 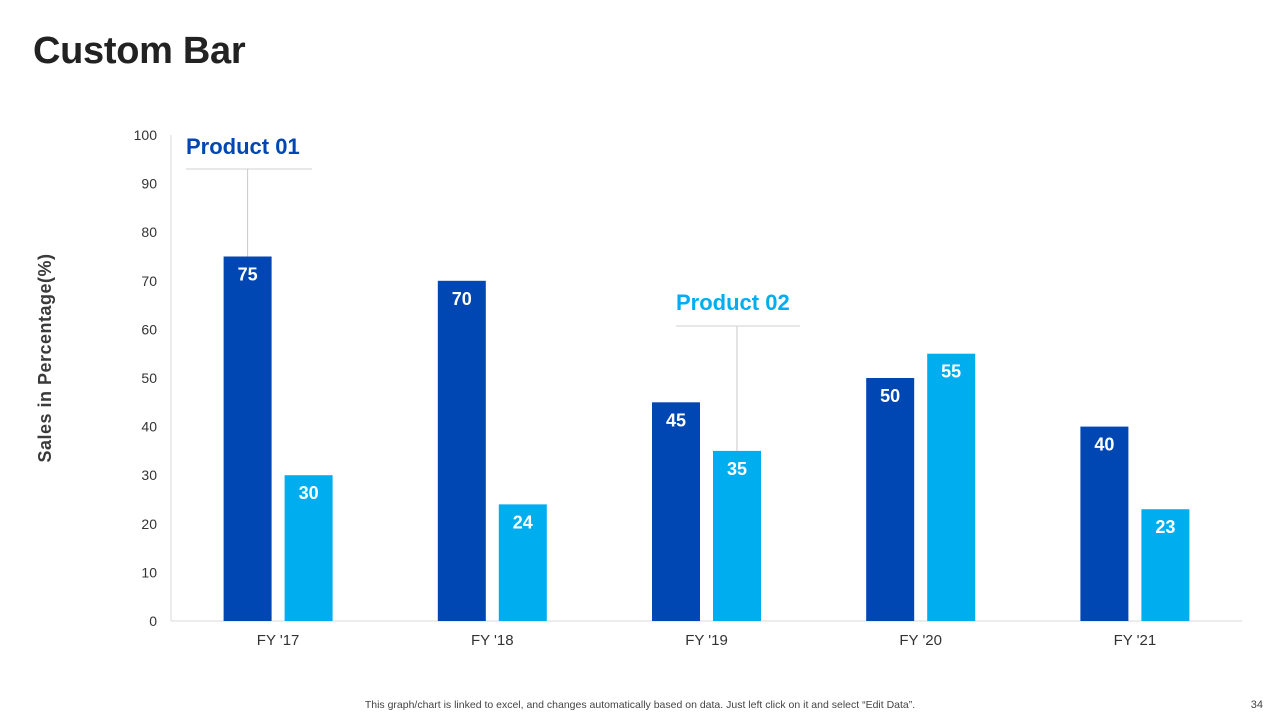 What do you see at coordinates (1135, 640) in the screenshot?
I see `x-tick-label: FY '21` at bounding box center [1135, 640].